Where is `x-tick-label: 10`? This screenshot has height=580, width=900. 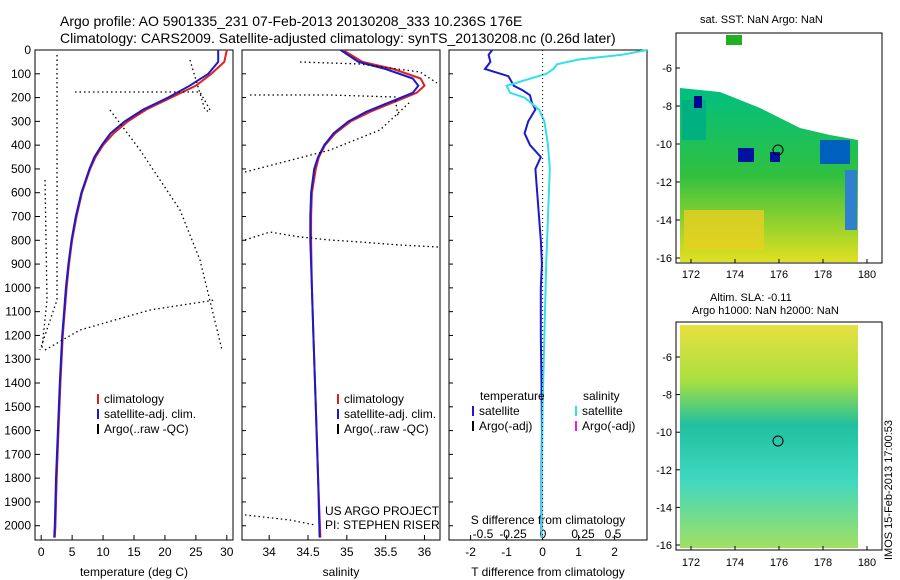
x-tick-label: 10 is located at coordinates (103, 552).